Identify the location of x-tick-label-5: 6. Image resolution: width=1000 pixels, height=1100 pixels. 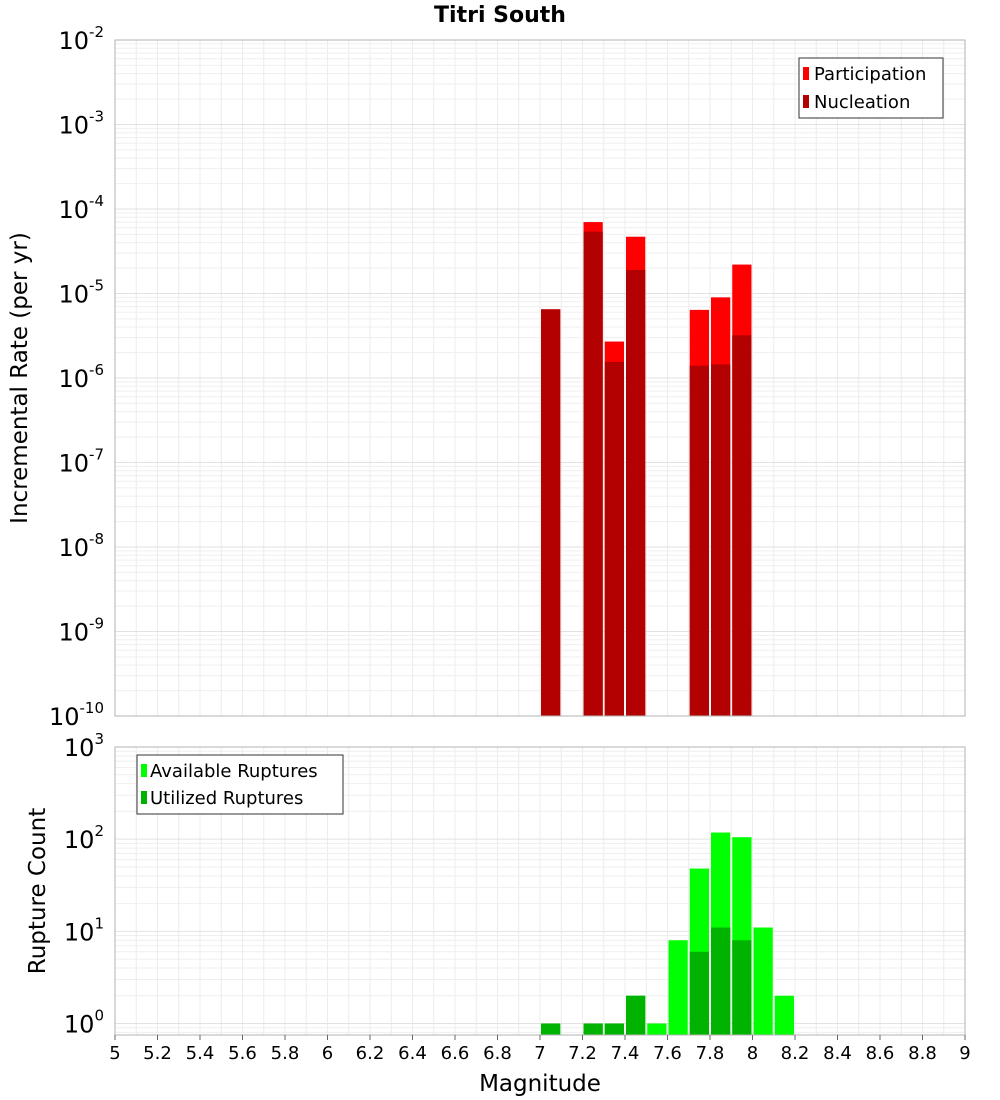
(327, 1053).